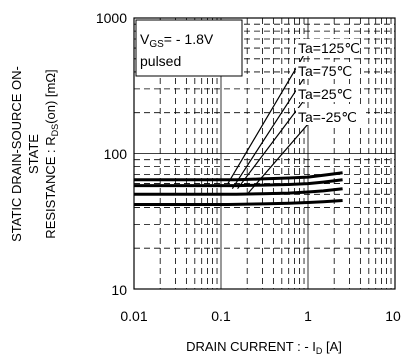 The width and height of the screenshot is (401, 358). What do you see at coordinates (308, 316) in the screenshot?
I see `x-tick-label-1: 1` at bounding box center [308, 316].